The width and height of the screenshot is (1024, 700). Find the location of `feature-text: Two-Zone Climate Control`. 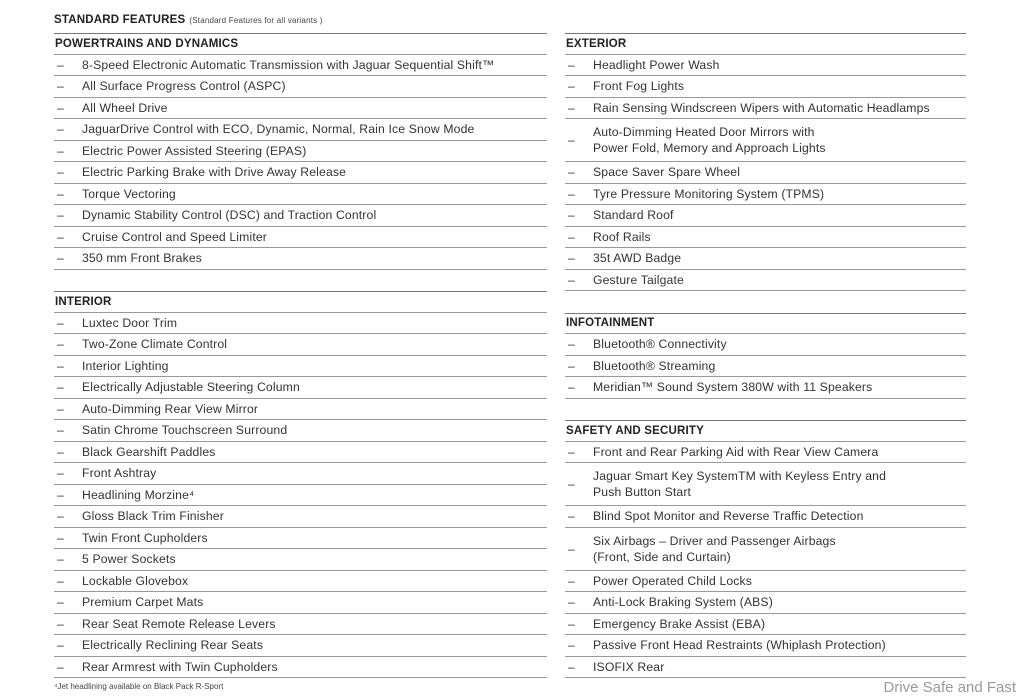

feature-text: Two-Zone Climate Control is located at coordinates (155, 344).